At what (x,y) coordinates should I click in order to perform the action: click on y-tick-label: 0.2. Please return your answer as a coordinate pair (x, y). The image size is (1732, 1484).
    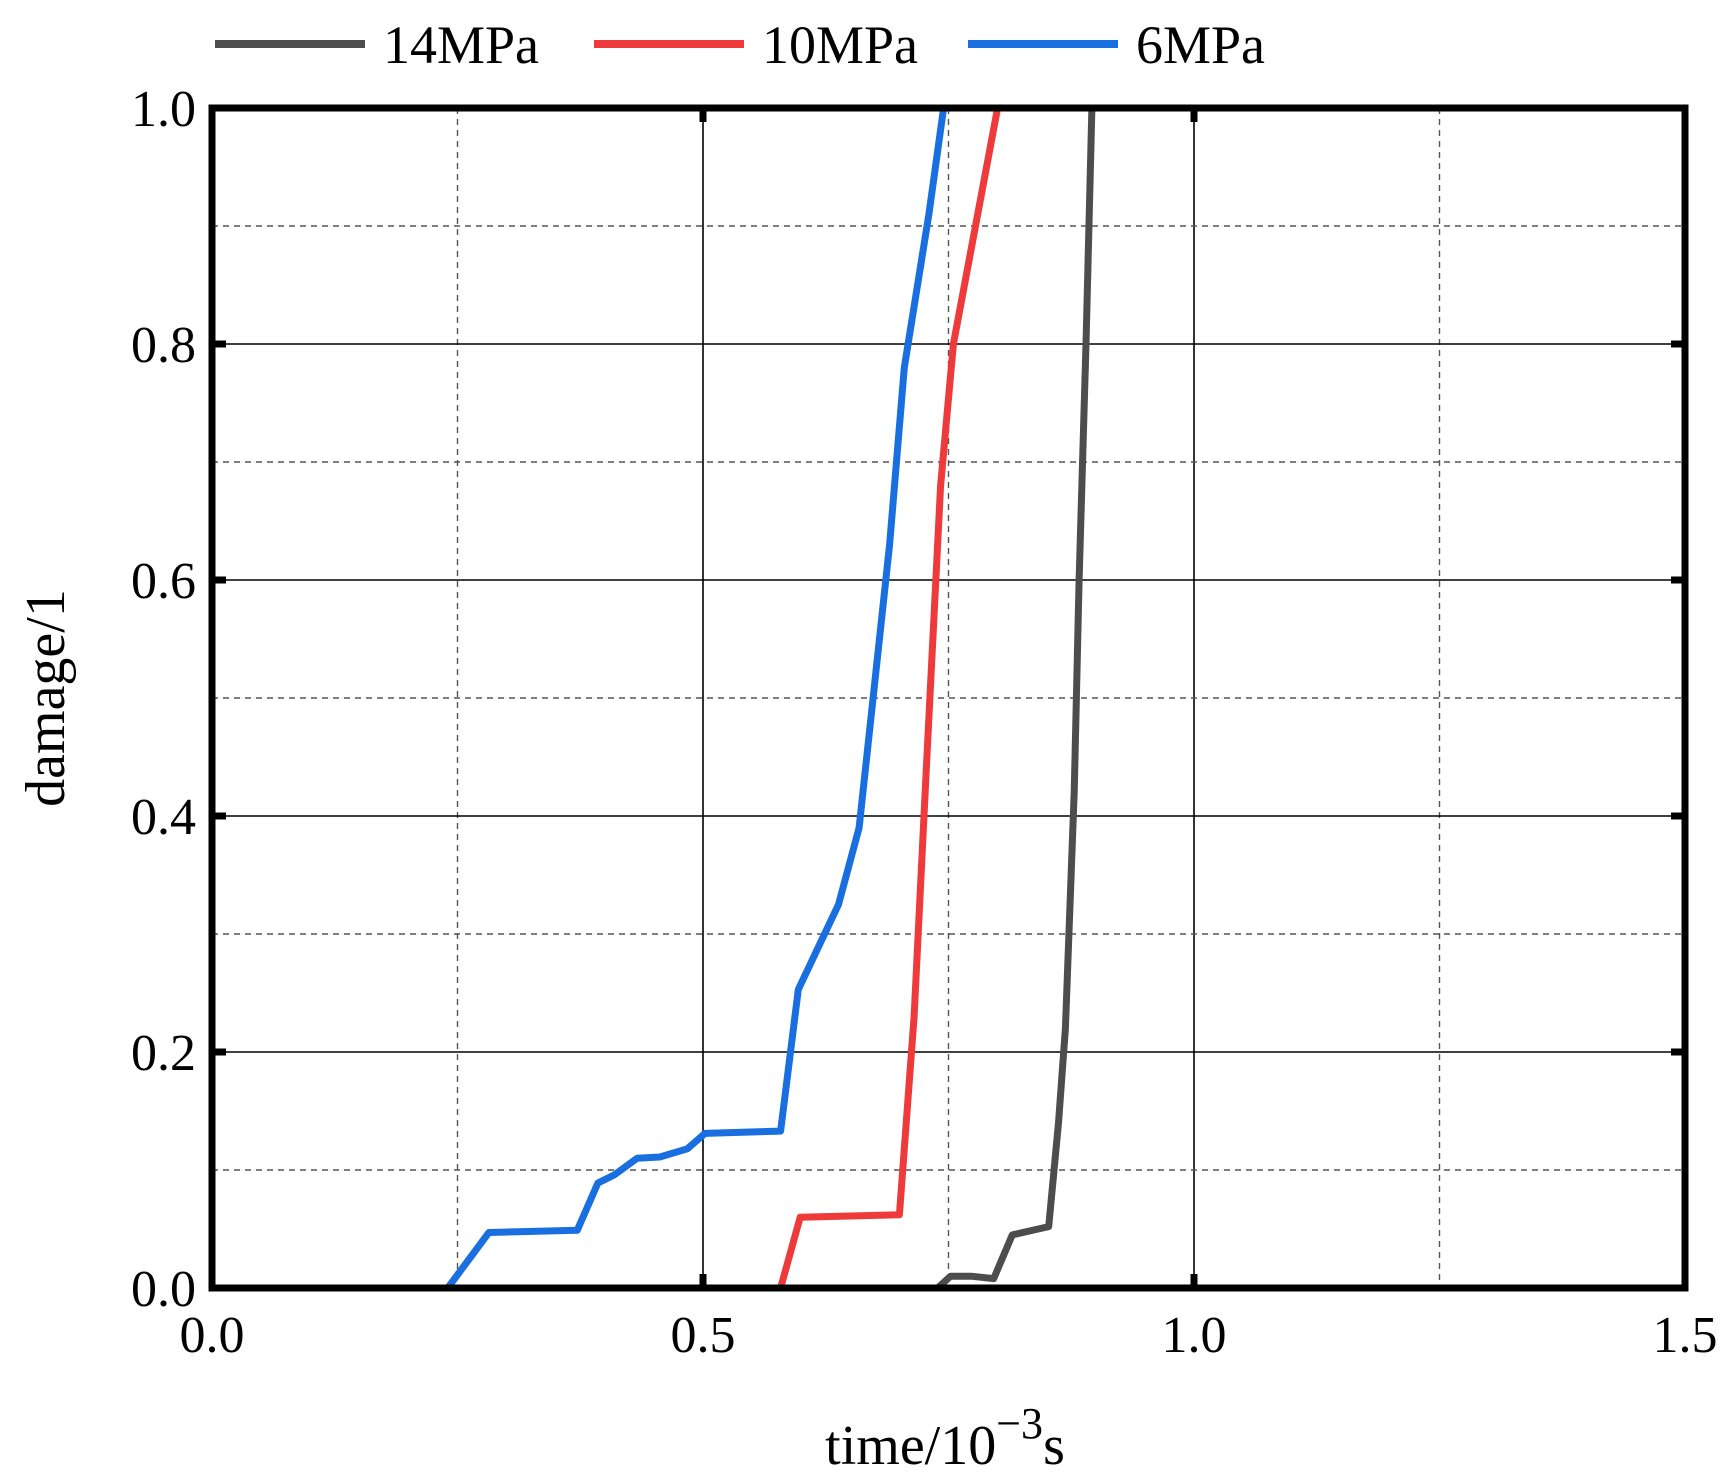
    Looking at the image, I should click on (163, 1053).